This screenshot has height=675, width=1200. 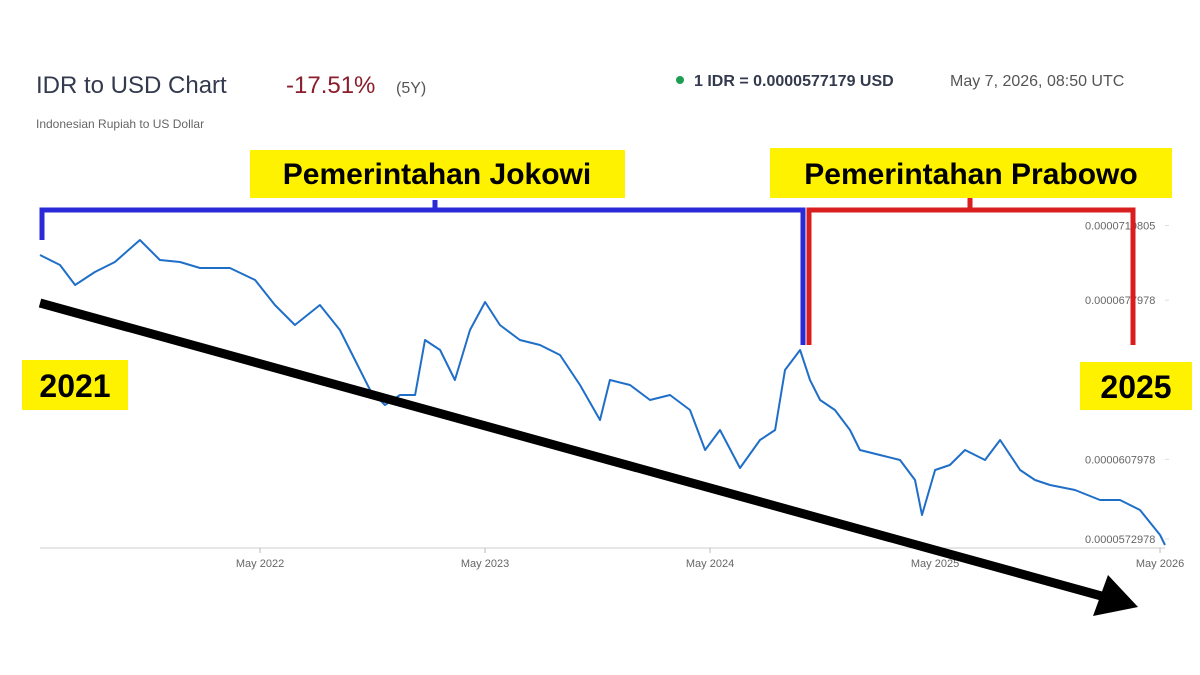 What do you see at coordinates (485, 564) in the screenshot?
I see `x-tick-label: May 2023` at bounding box center [485, 564].